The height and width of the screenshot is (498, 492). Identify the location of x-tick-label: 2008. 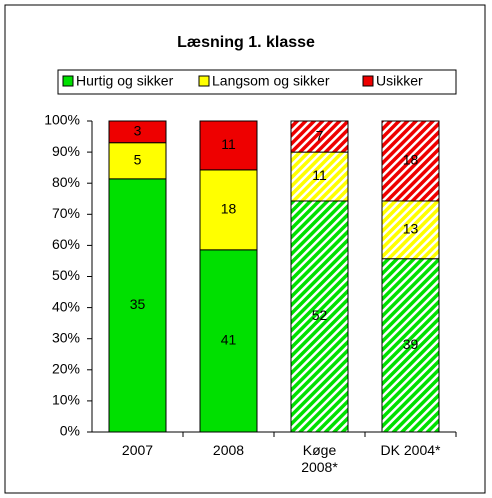
(228, 450).